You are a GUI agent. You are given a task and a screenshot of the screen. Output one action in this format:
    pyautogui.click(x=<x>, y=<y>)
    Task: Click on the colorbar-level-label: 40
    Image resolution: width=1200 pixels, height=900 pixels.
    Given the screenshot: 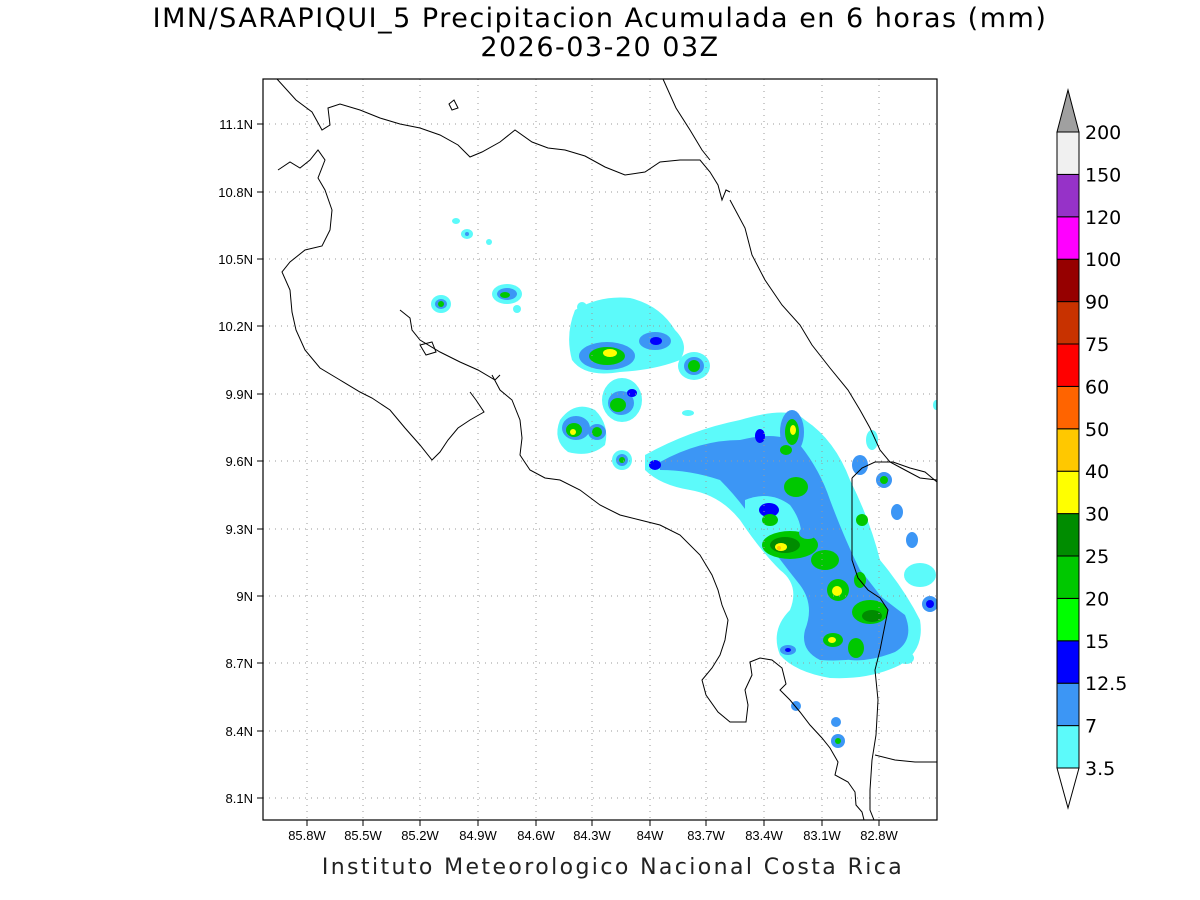 What is the action you would take?
    pyautogui.click(x=1097, y=472)
    